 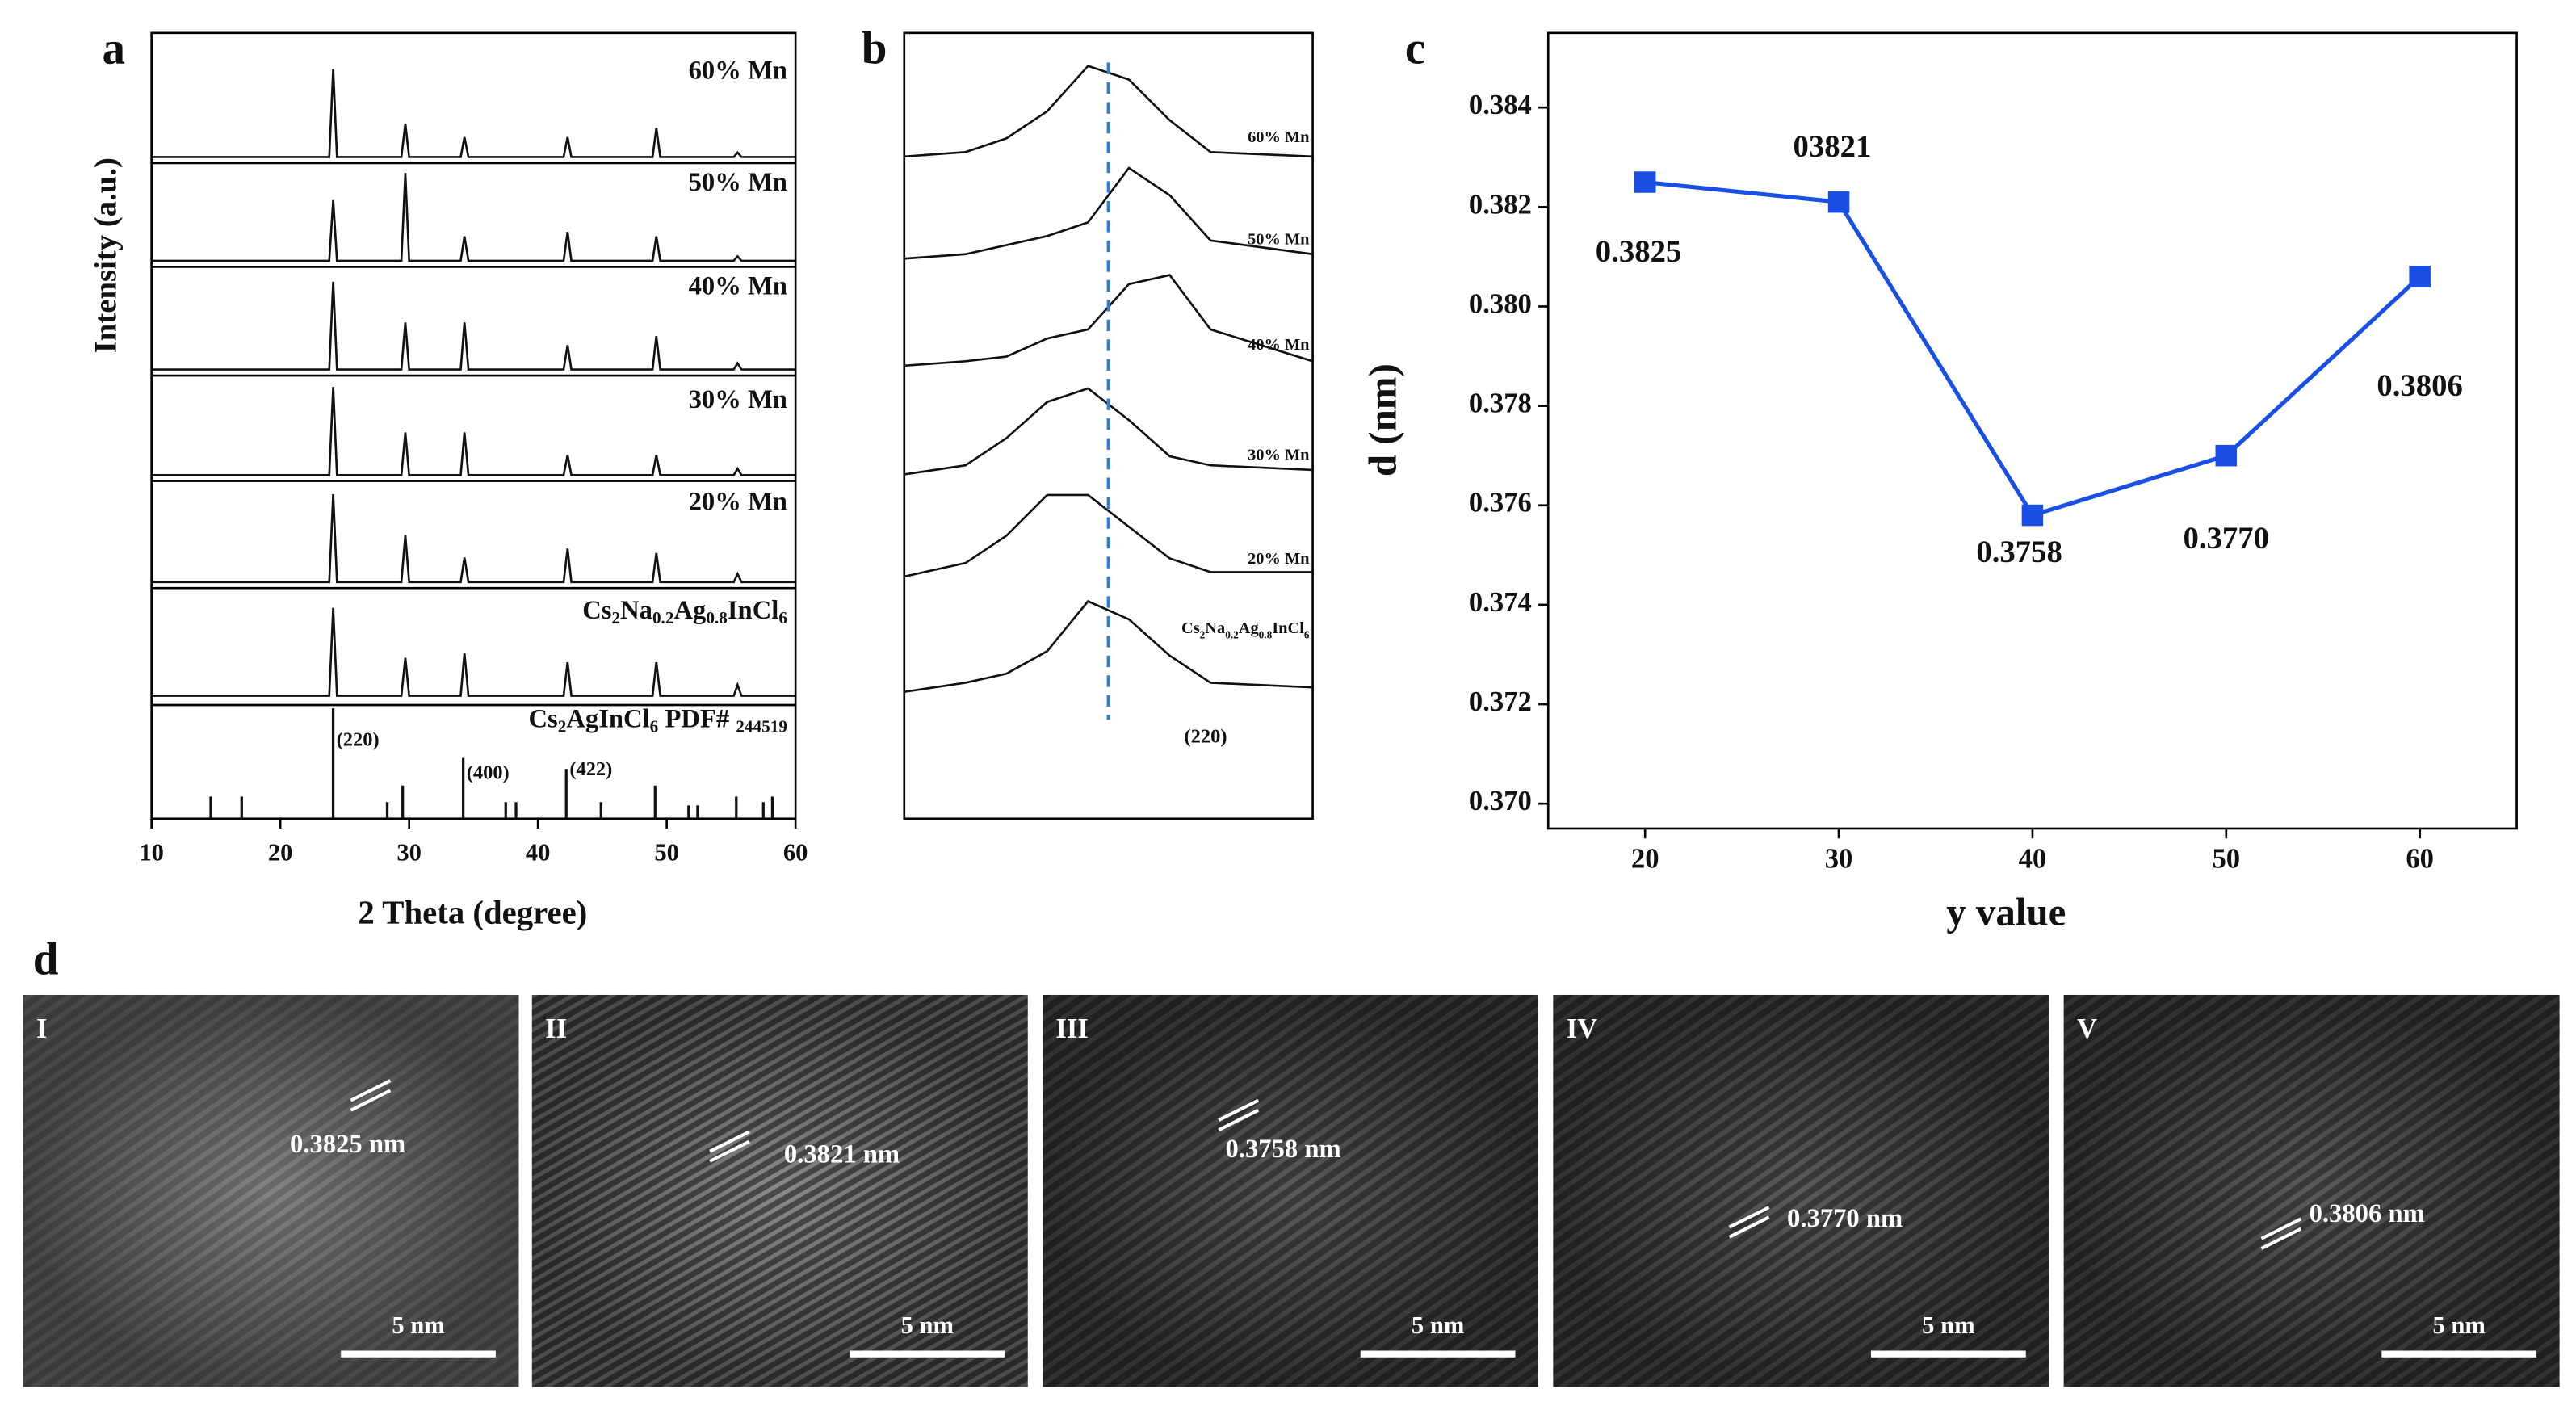 I want to click on y-tick-label: 0.376, so click(x=1500, y=503).